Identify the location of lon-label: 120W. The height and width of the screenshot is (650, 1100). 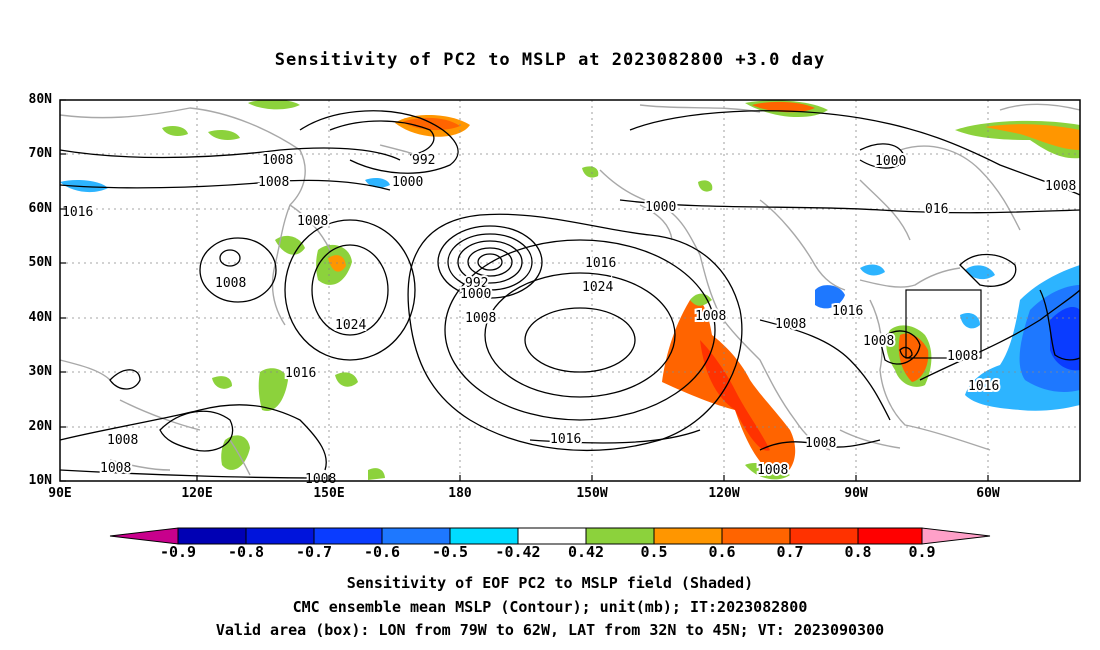
(724, 493).